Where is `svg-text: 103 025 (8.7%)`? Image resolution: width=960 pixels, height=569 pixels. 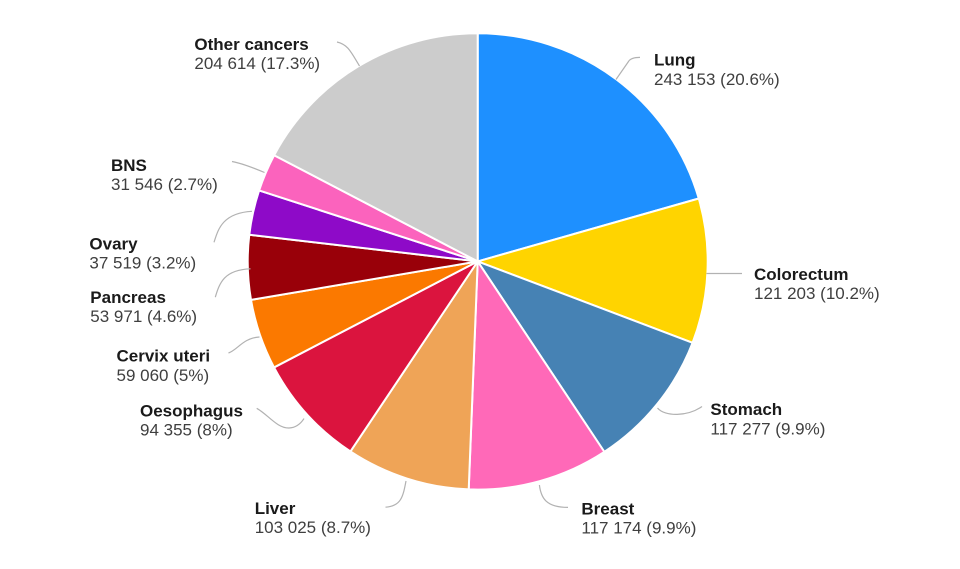 svg-text: 103 025 (8.7%) is located at coordinates (313, 527).